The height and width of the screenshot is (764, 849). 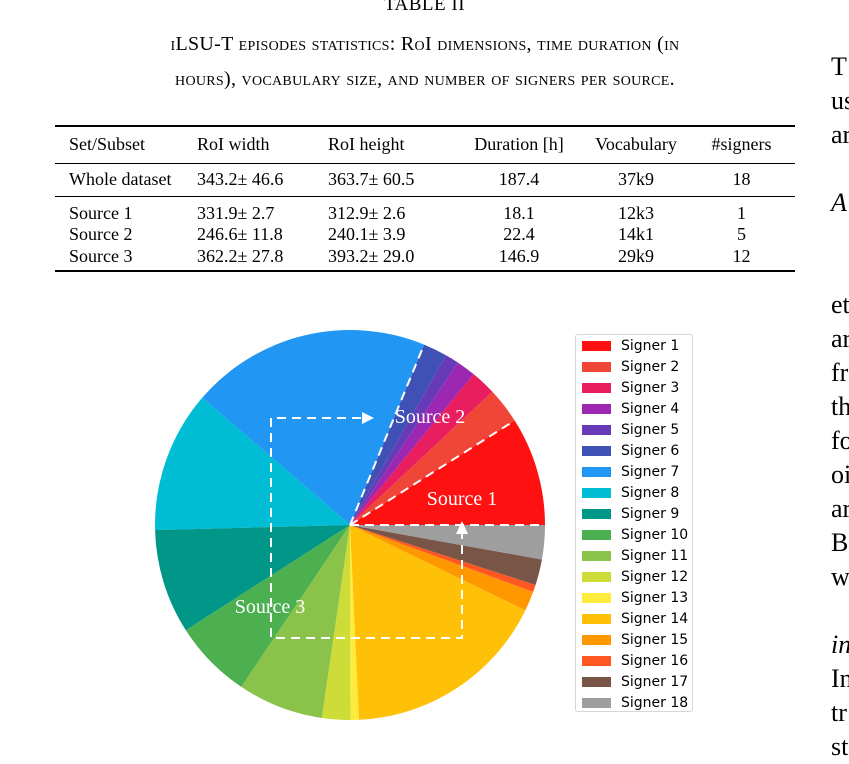 I want to click on legend-label: Signer 3, so click(x=650, y=387).